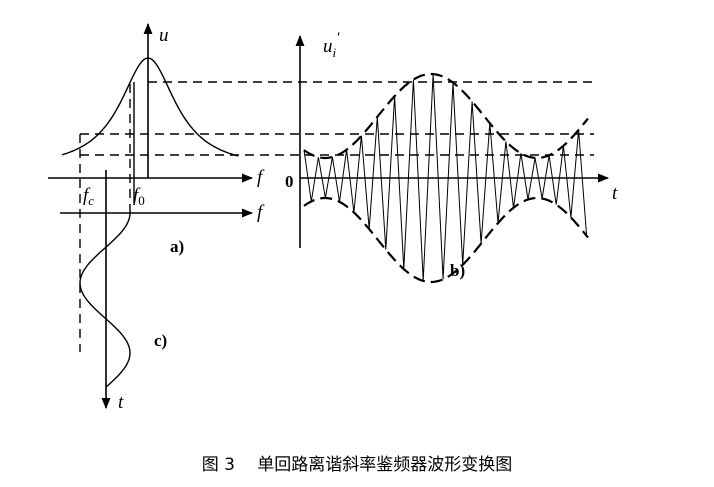 This screenshot has height=487, width=714. Describe the element at coordinates (261, 212) in the screenshot. I see `f-axis-label-2: f` at that location.